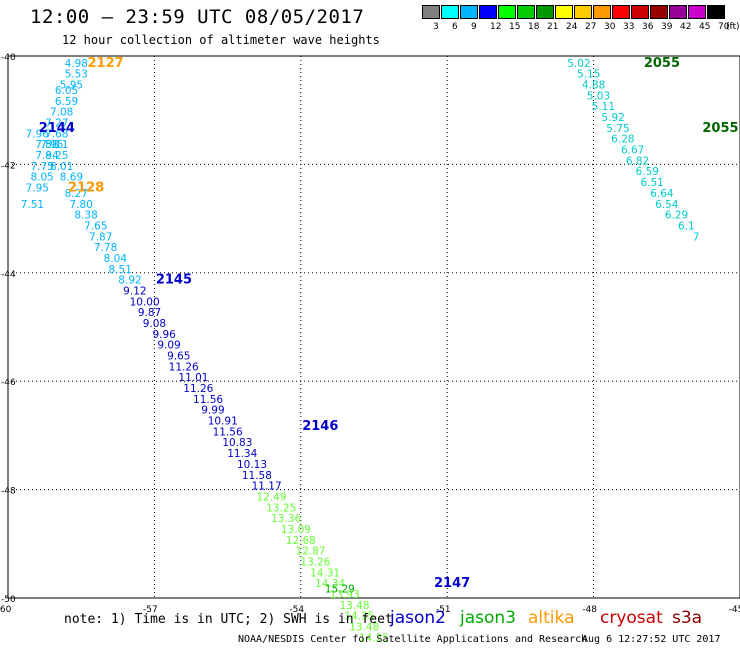 This screenshot has width=740, height=650. What do you see at coordinates (8, 58) in the screenshot?
I see `lat-tick-label: -40` at bounding box center [8, 58].